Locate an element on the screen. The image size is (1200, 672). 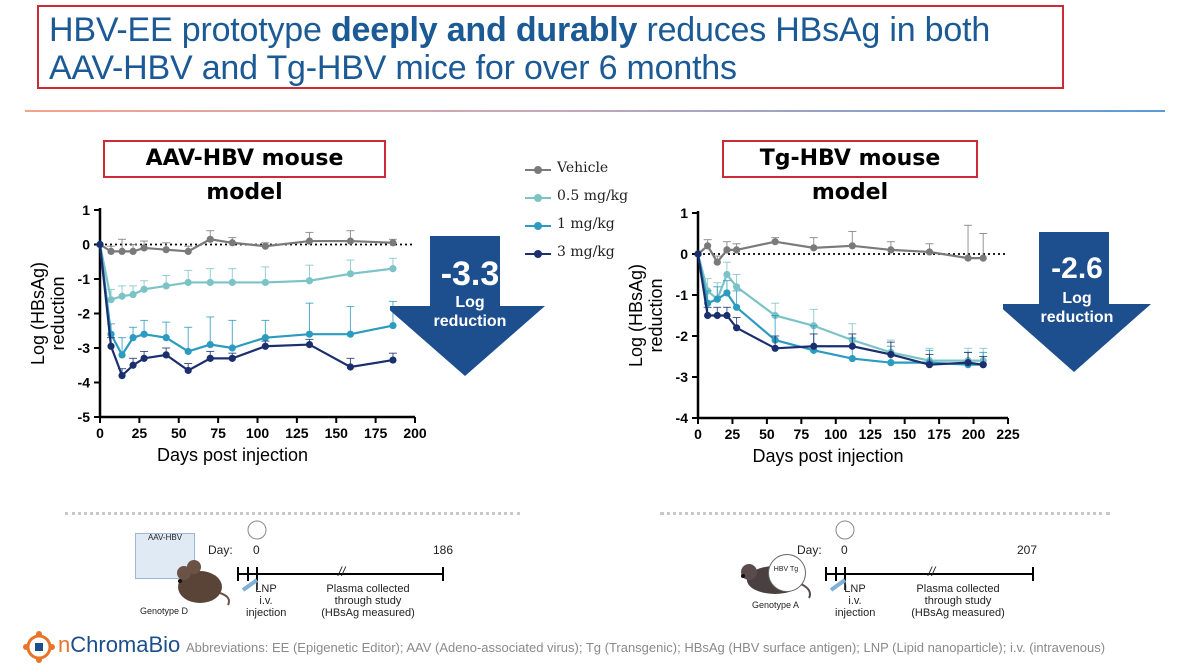
y-axis-label: Log (HBsAg)reduction is located at coordinates (646, 315).